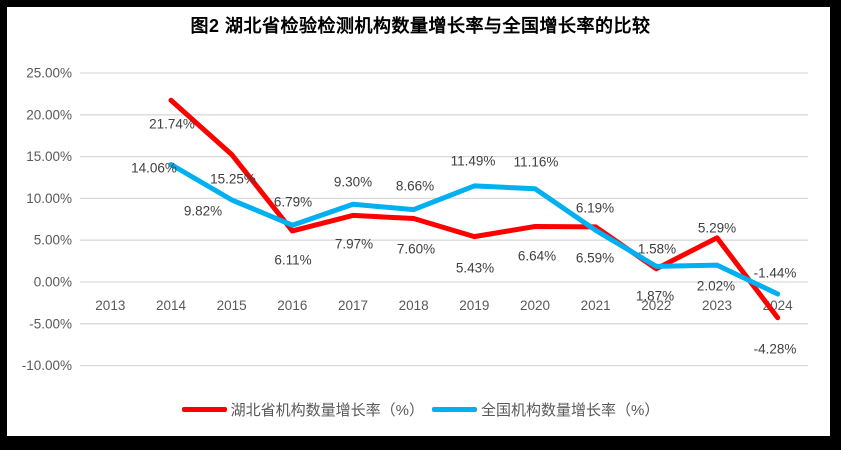 The width and height of the screenshot is (841, 450). I want to click on x-axis-label: 2014, so click(171, 305).